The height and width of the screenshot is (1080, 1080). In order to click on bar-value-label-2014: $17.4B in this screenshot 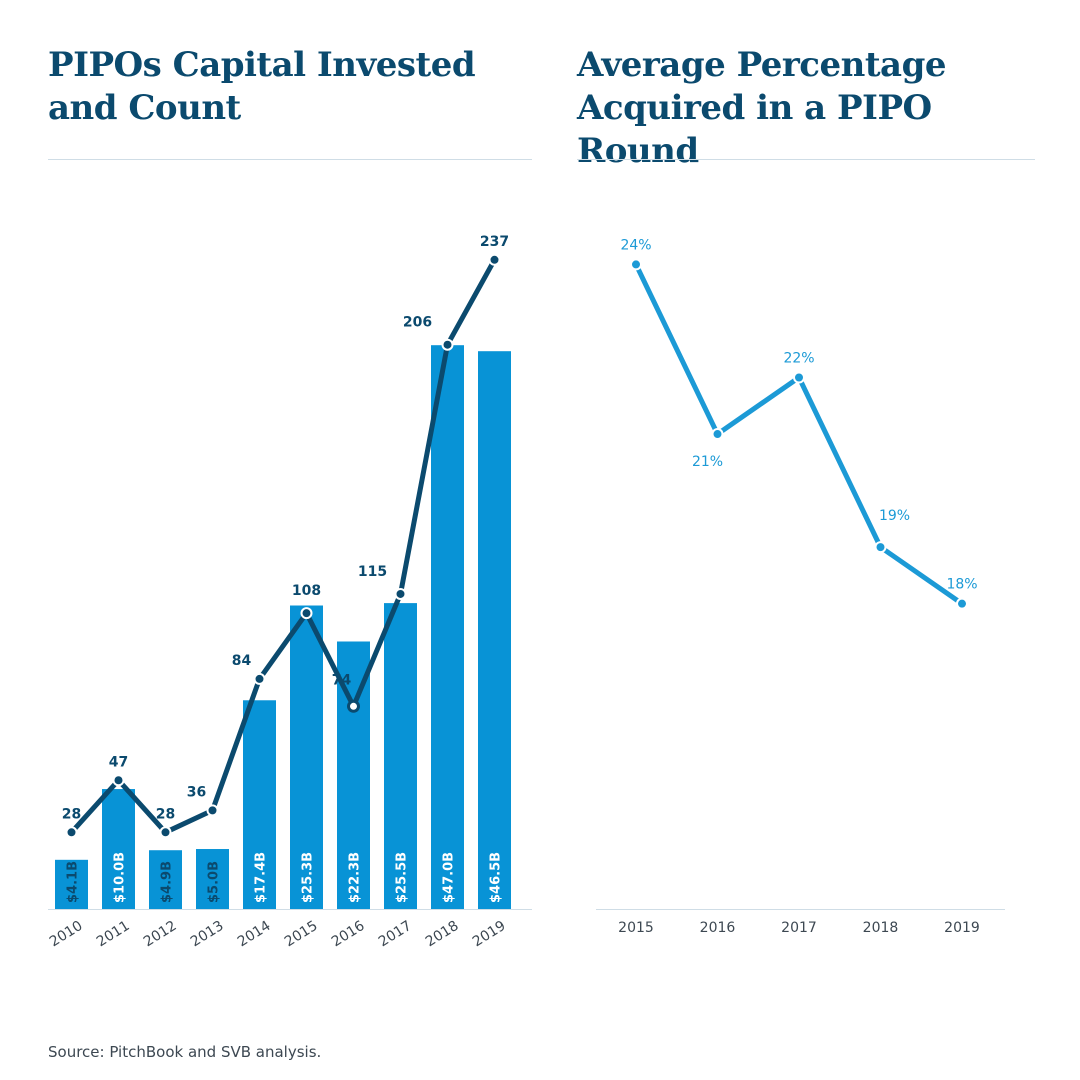, I will do `click(261, 877)`.